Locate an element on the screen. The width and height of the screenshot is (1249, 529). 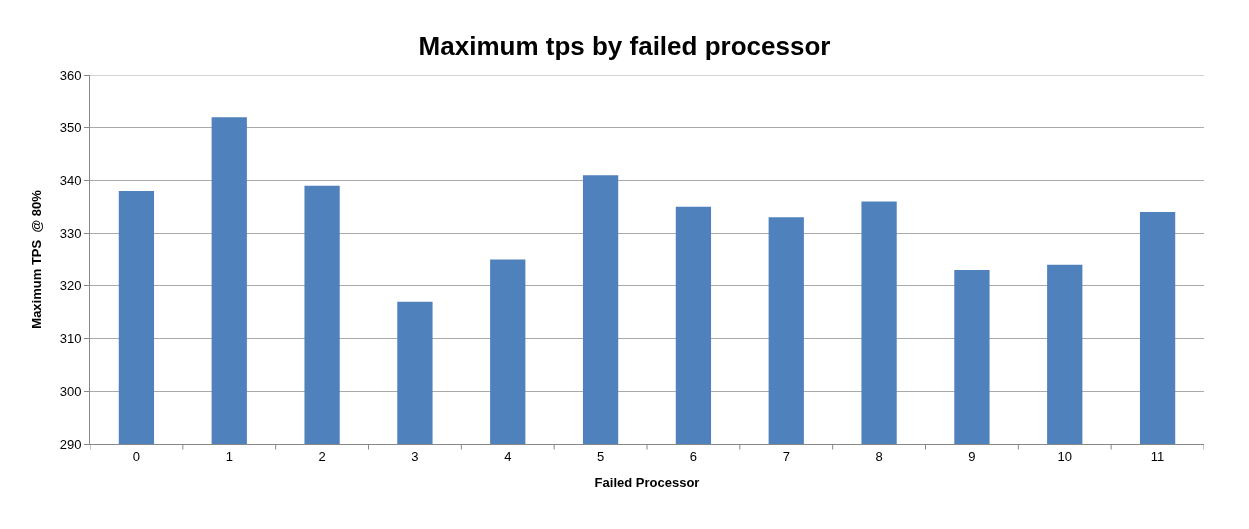
x-tick-label: 8 is located at coordinates (879, 456).